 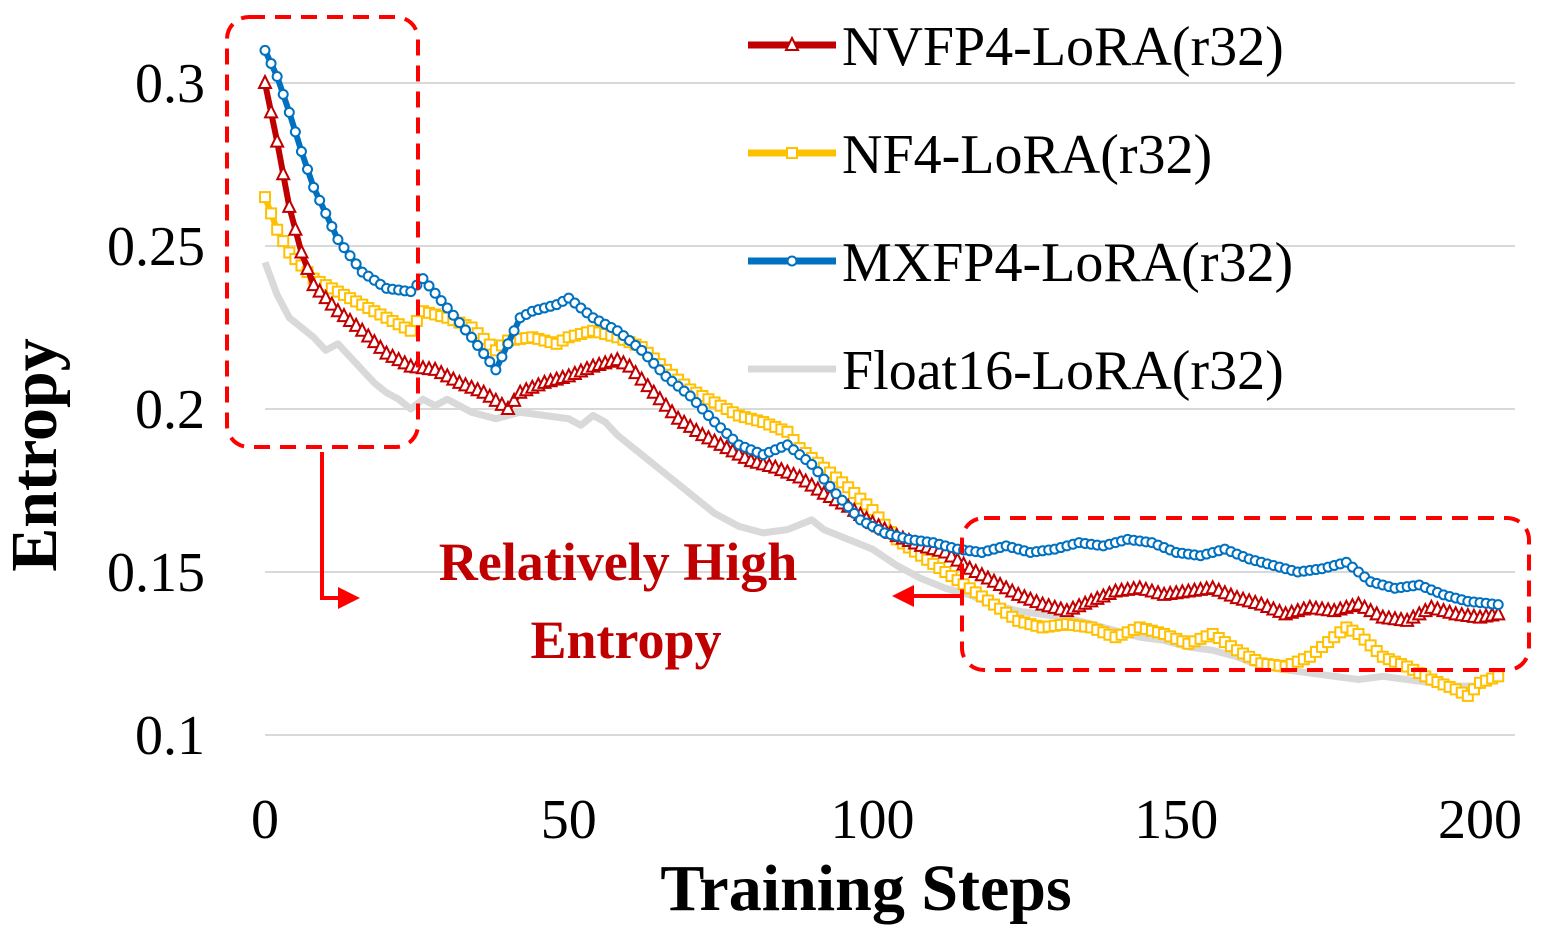 What do you see at coordinates (1480, 820) in the screenshot?
I see `x-tick-label: 200` at bounding box center [1480, 820].